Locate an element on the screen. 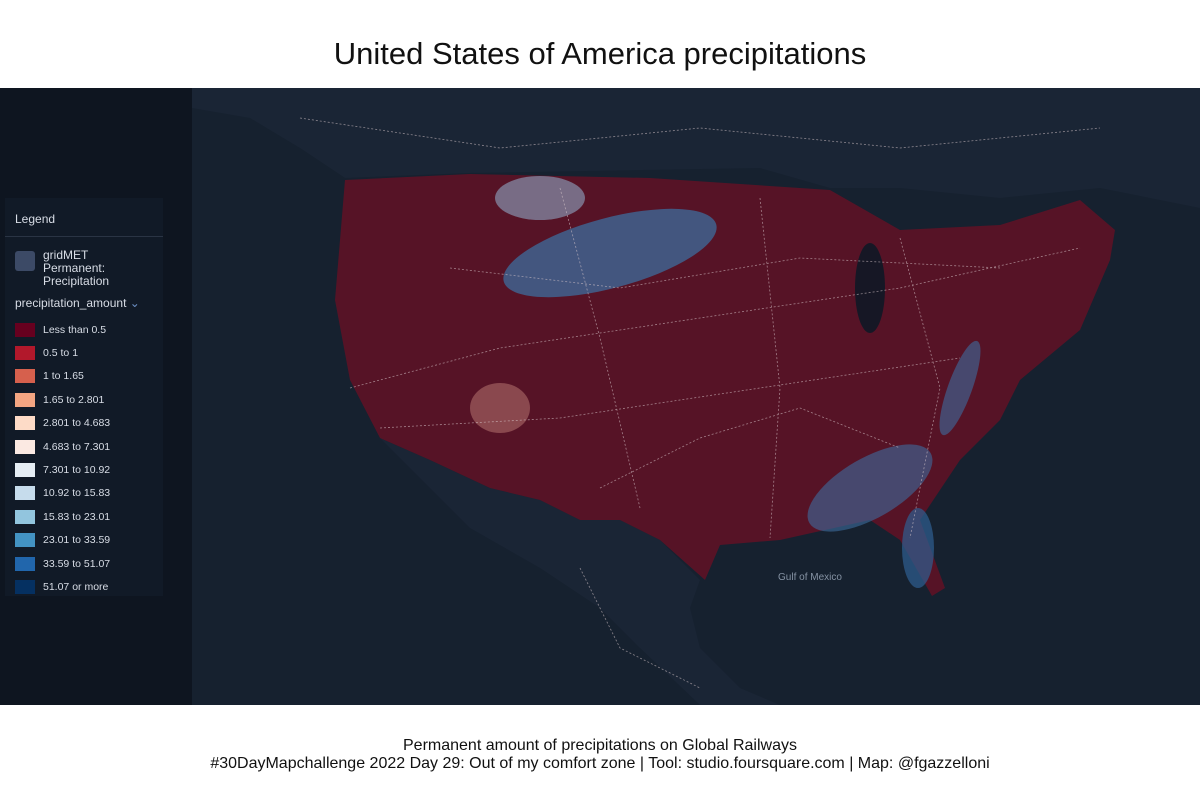 The width and height of the screenshot is (1200, 794). legend-item: 1 to 1.65 is located at coordinates (84, 376).